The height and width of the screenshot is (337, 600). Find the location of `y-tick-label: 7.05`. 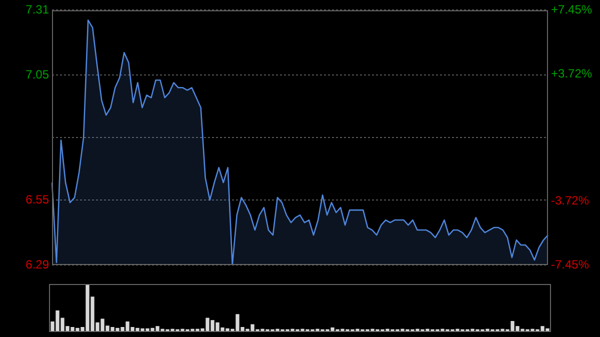

y-tick-label: 7.05 is located at coordinates (38, 74).